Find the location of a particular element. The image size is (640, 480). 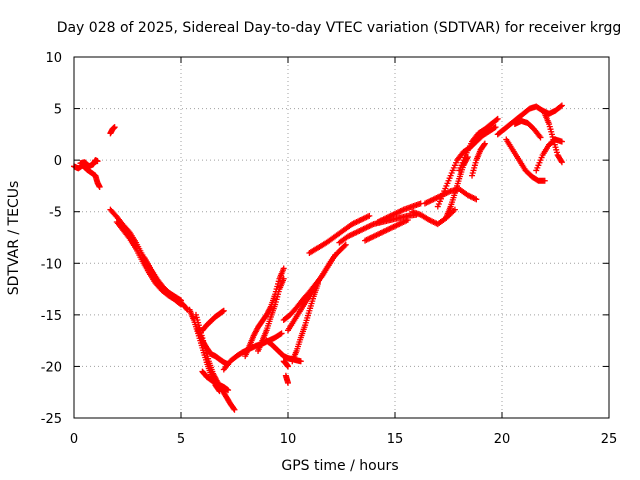

x-tick-label: 15 is located at coordinates (395, 439).